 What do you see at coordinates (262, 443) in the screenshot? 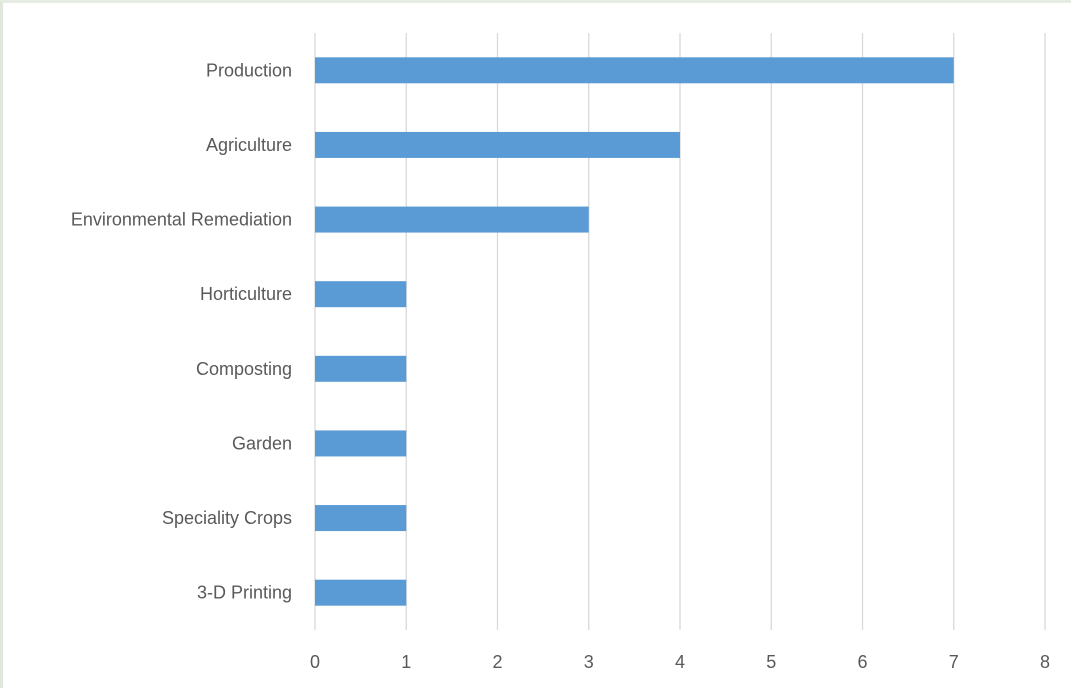
I see `category-label: Garden` at bounding box center [262, 443].